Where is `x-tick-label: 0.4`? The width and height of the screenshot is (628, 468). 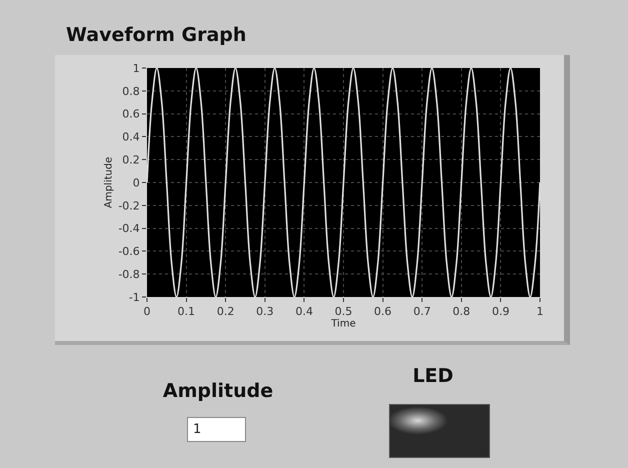
x-tick-label: 0.4 is located at coordinates (304, 311).